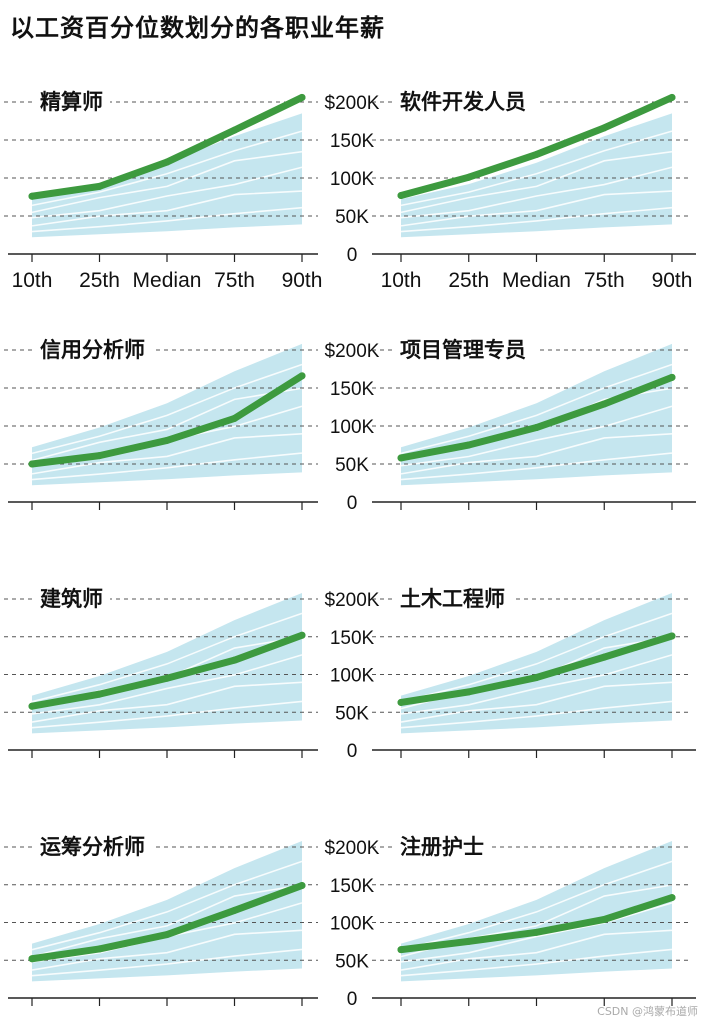 The image size is (706, 1025). I want to click on panel-title: 建筑师, so click(71, 599).